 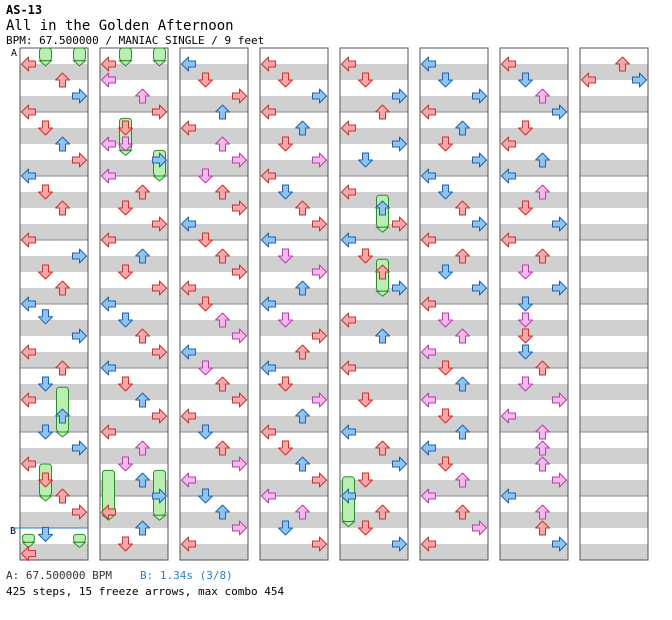 What do you see at coordinates (24, 10) in the screenshot?
I see `chart-id: AS-13` at bounding box center [24, 10].